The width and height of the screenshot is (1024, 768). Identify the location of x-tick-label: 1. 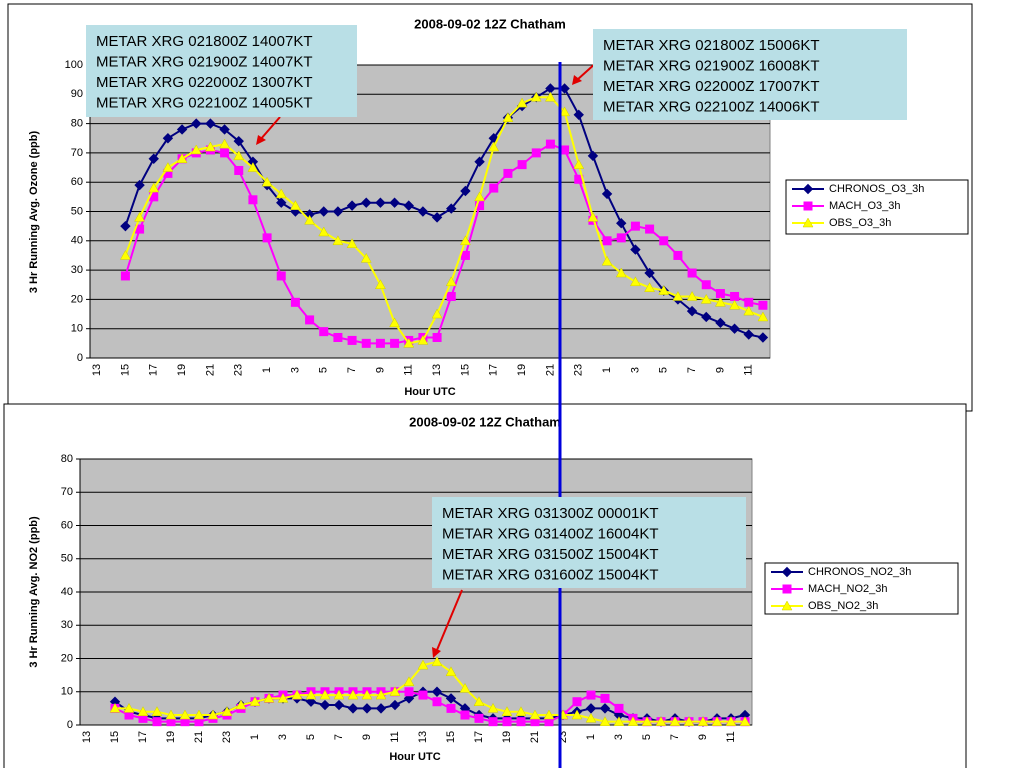
(267, 370).